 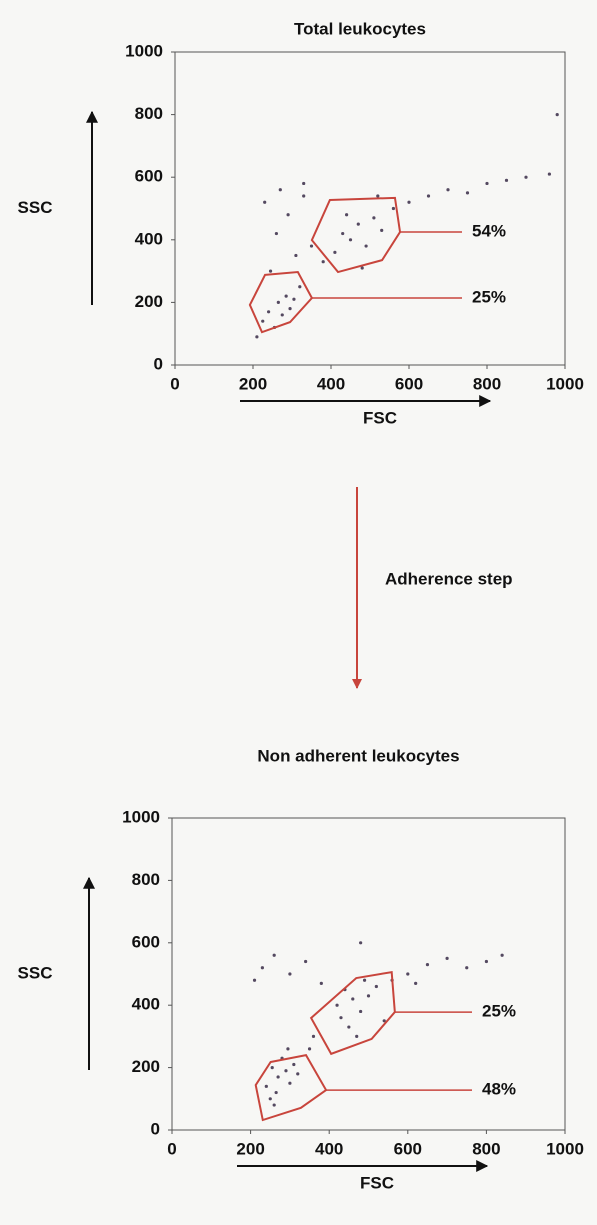 I want to click on y-tick-label: 0, so click(x=155, y=1128).